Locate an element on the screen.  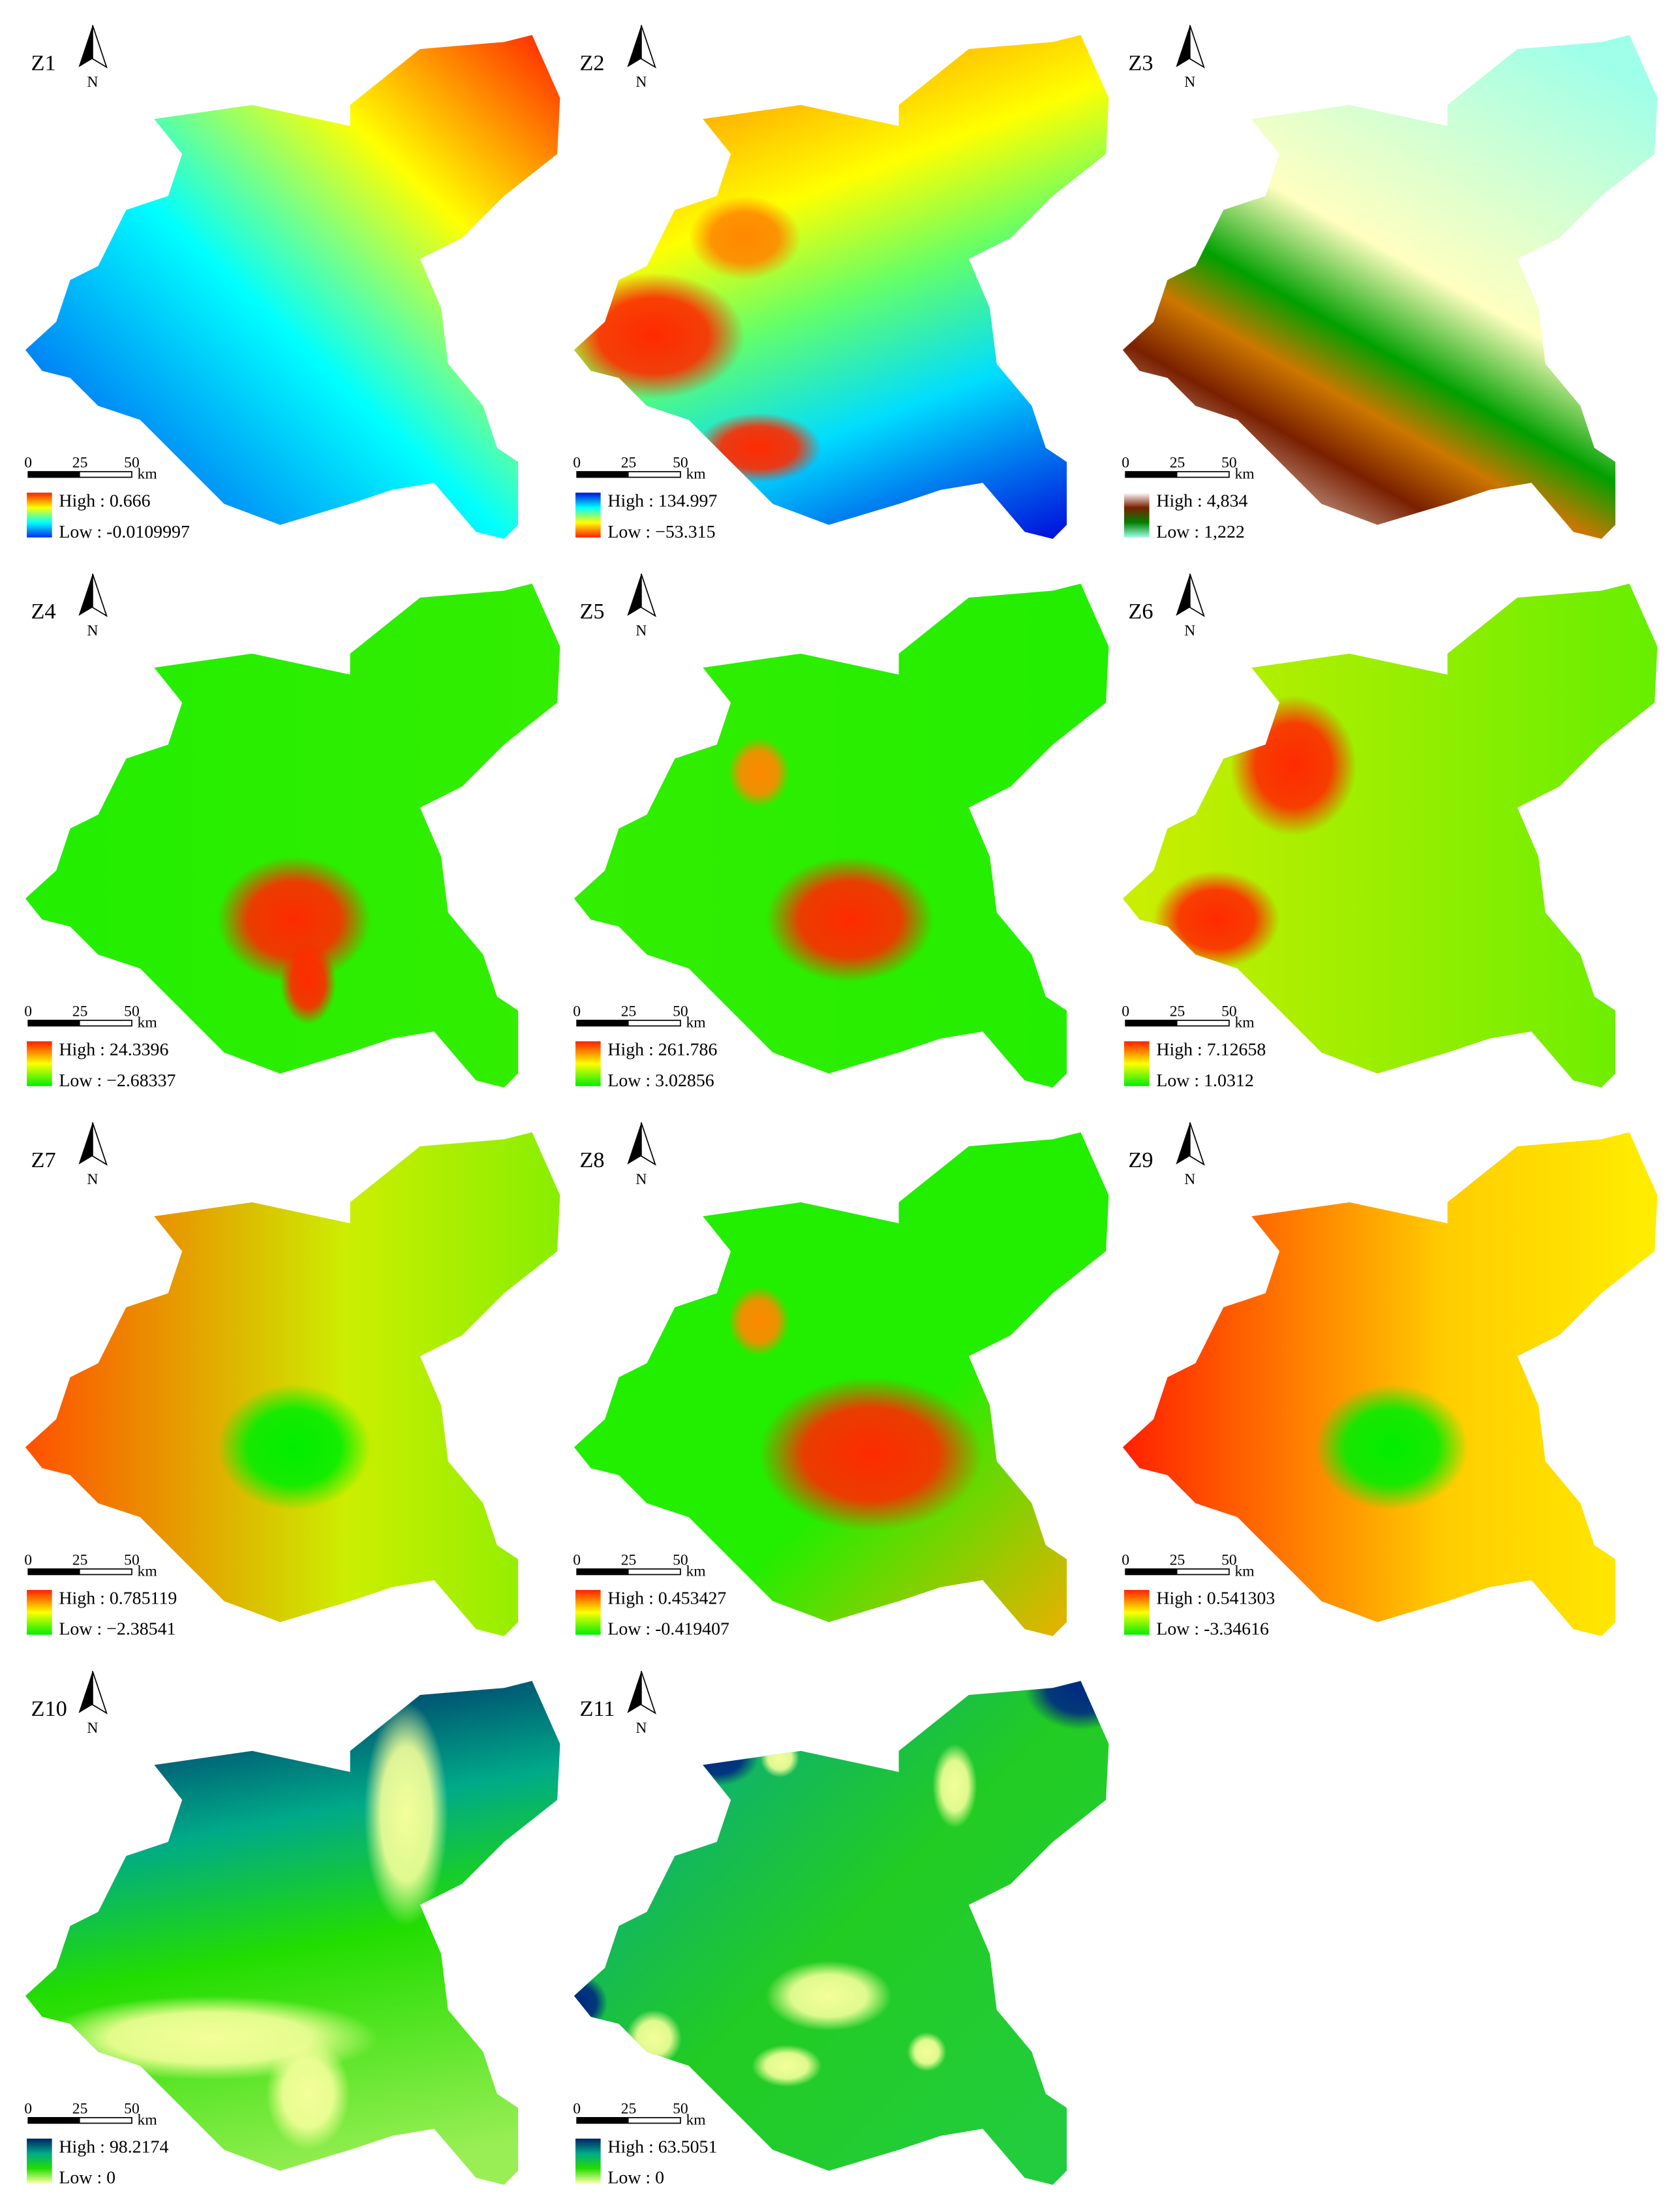
panel-label: Z9 is located at coordinates (1140, 1160).